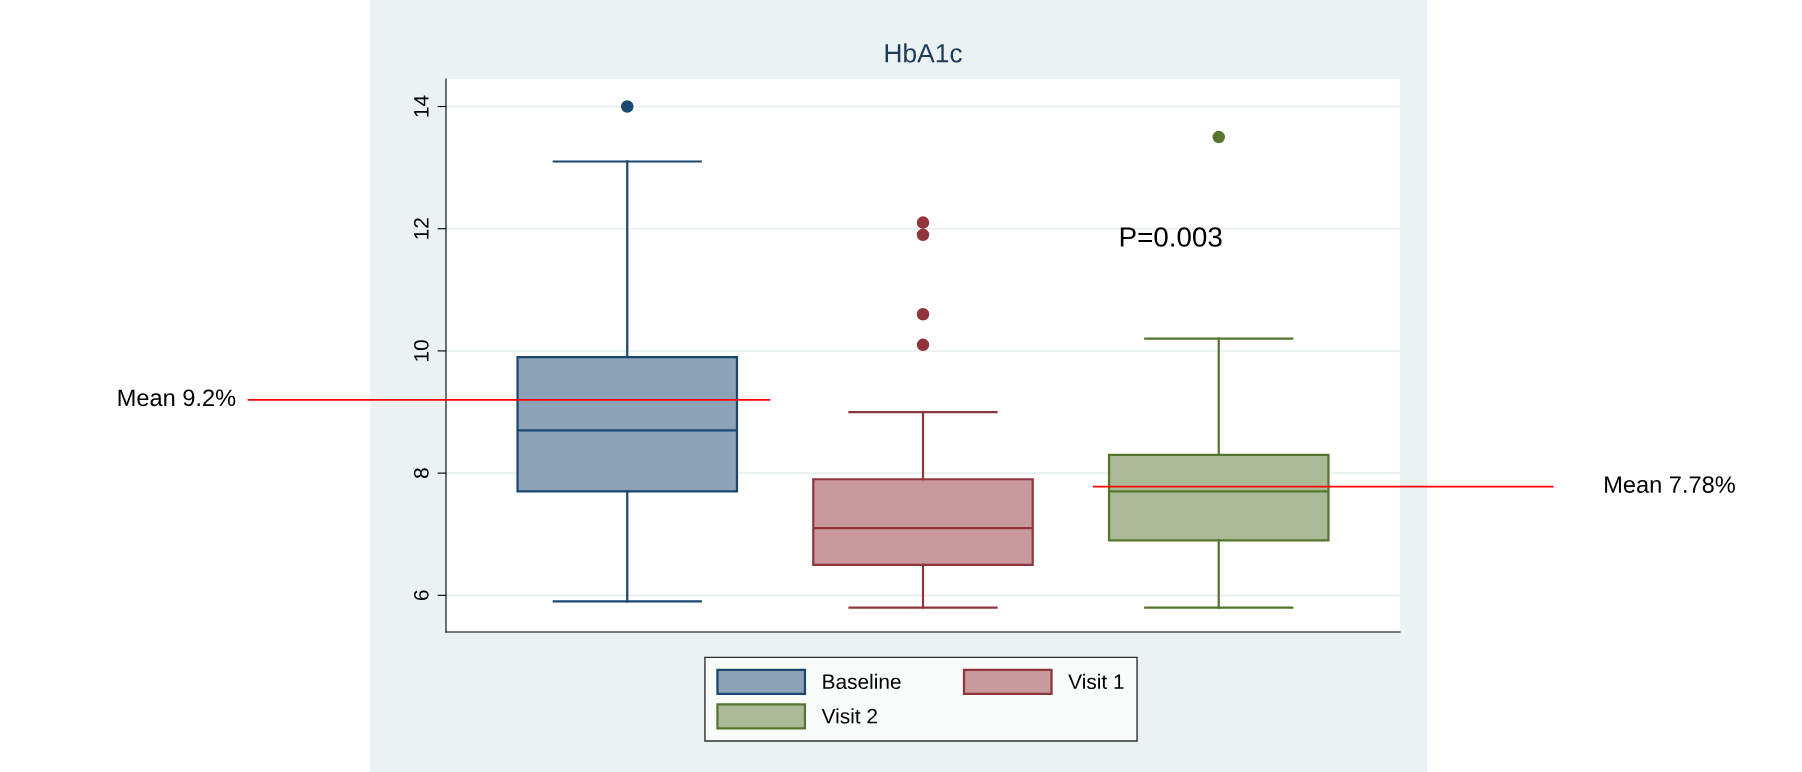 The width and height of the screenshot is (1802, 772). Describe the element at coordinates (421, 595) in the screenshot. I see `y-tick-label: 6` at that location.